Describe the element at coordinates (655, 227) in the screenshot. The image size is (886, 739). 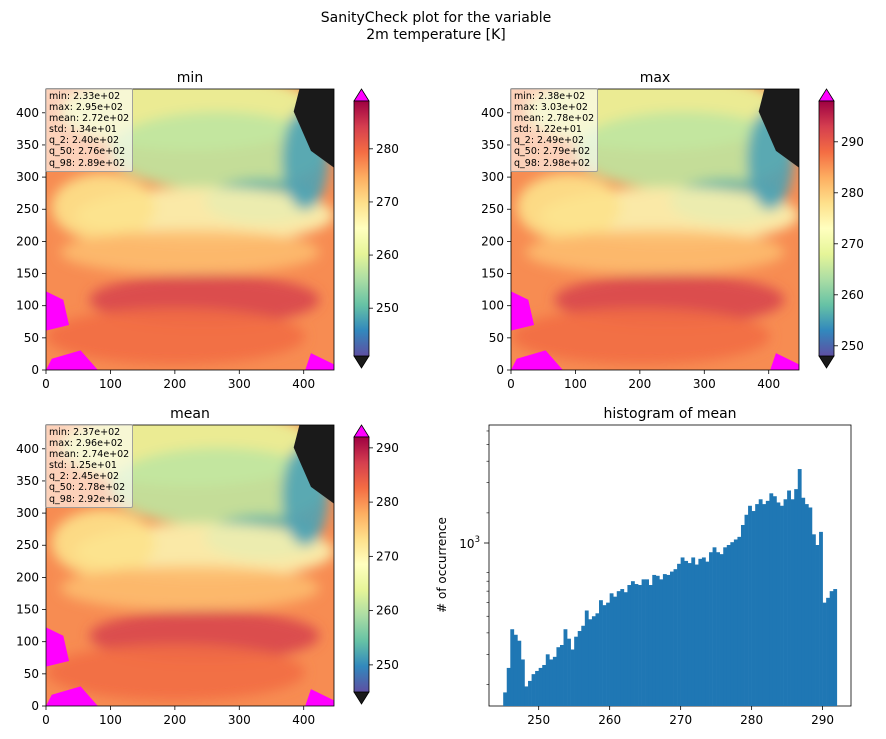
I see `map-field` at that location.